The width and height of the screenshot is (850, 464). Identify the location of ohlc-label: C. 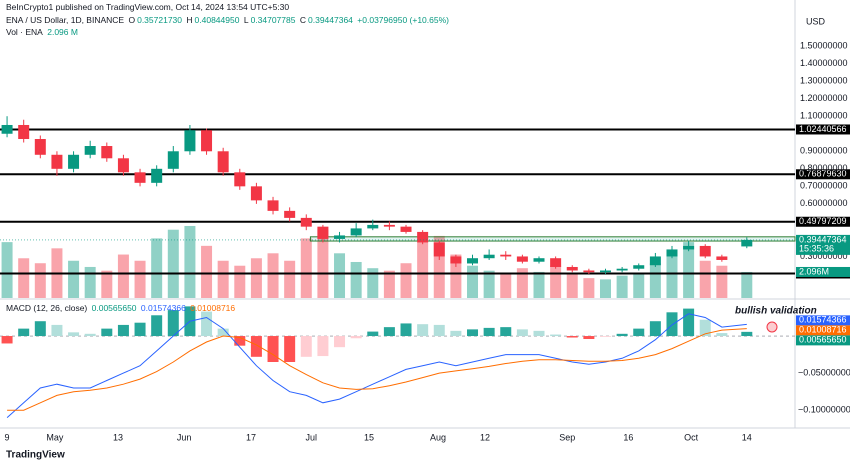
(302, 20).